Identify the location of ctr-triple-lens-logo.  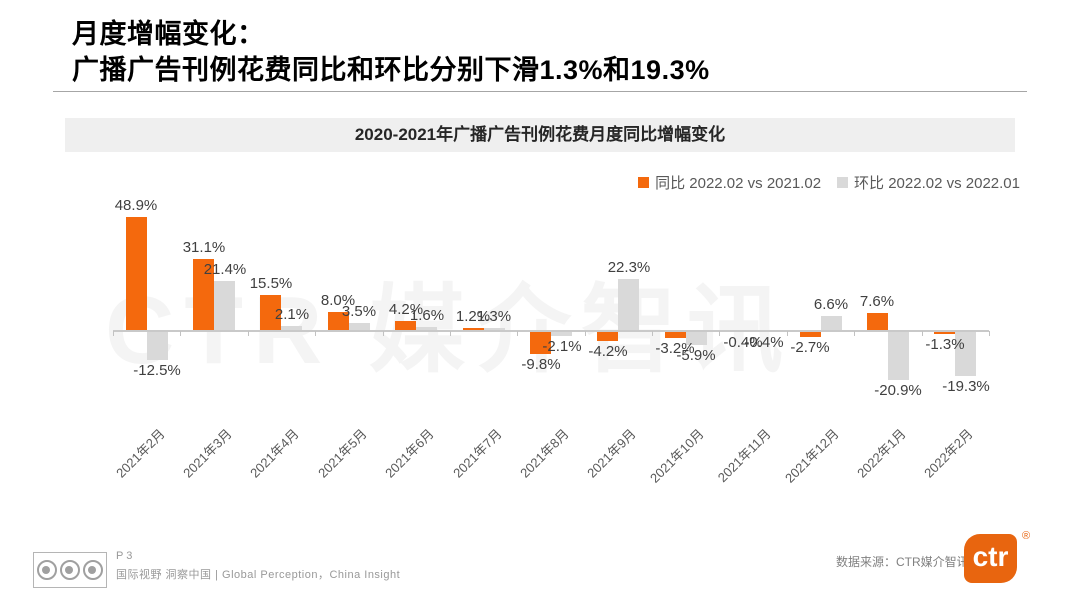
(70, 570).